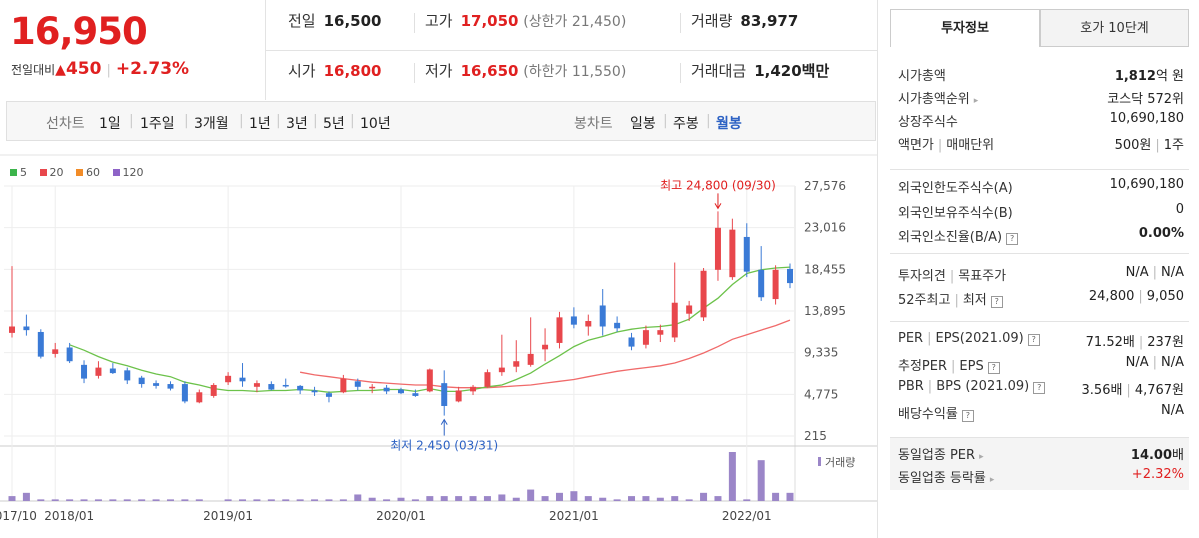 The height and width of the screenshot is (538, 1199). I want to click on foreign-hold-label: 외국인보유주식수(B), so click(955, 213).